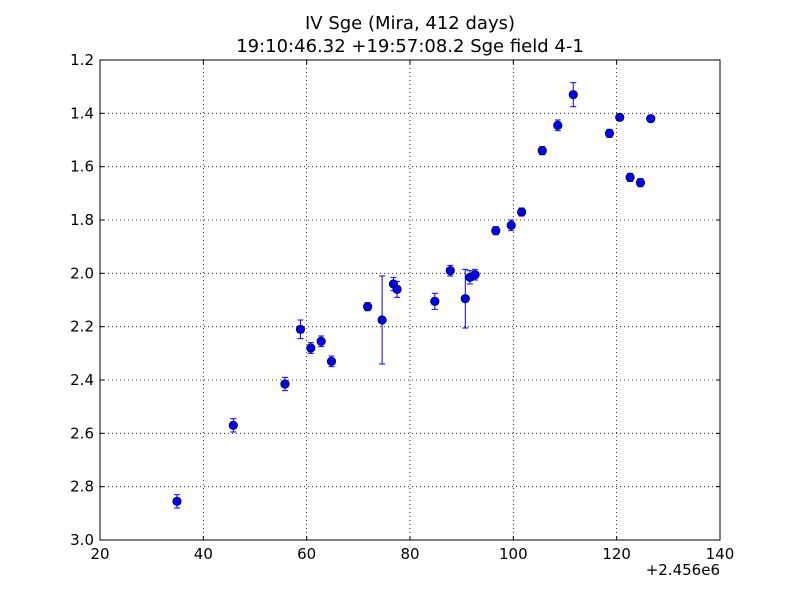 This screenshot has height=600, width=800. Describe the element at coordinates (82, 433) in the screenshot. I see `y-tick-label: 2.6` at that location.